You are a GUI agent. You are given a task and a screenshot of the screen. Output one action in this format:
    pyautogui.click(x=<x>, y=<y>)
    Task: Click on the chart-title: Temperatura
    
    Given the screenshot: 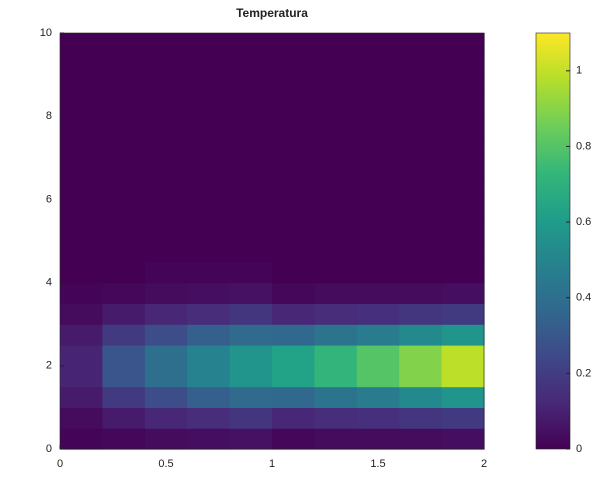 What is the action you would take?
    pyautogui.click(x=272, y=13)
    